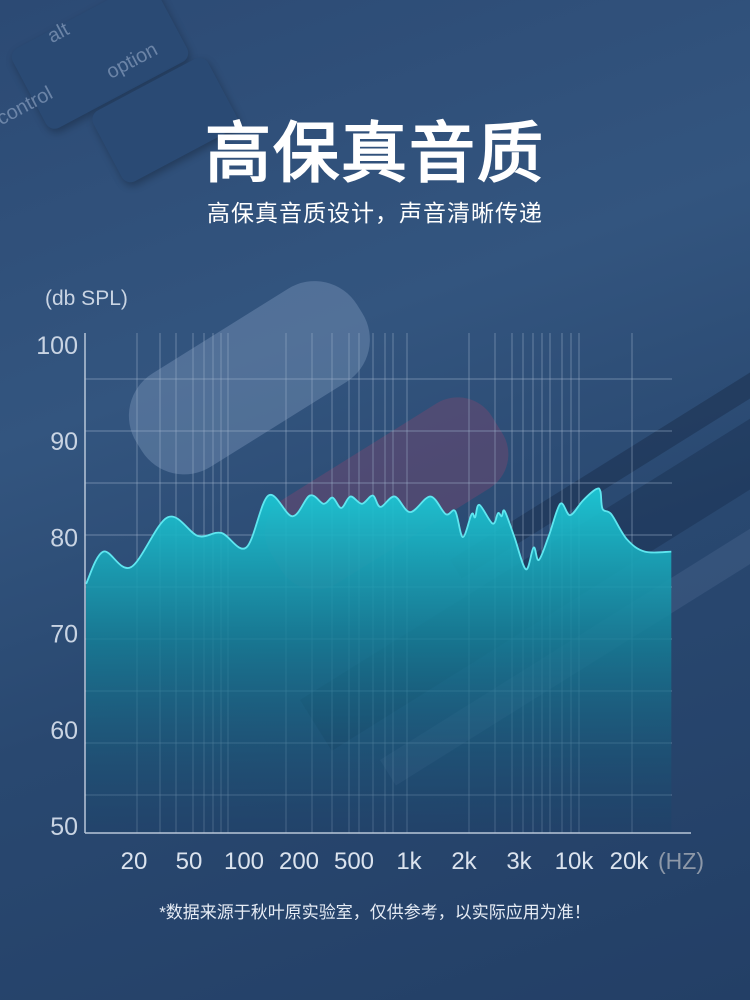  Describe the element at coordinates (244, 861) in the screenshot. I see `x-tick-label: 100` at that location.